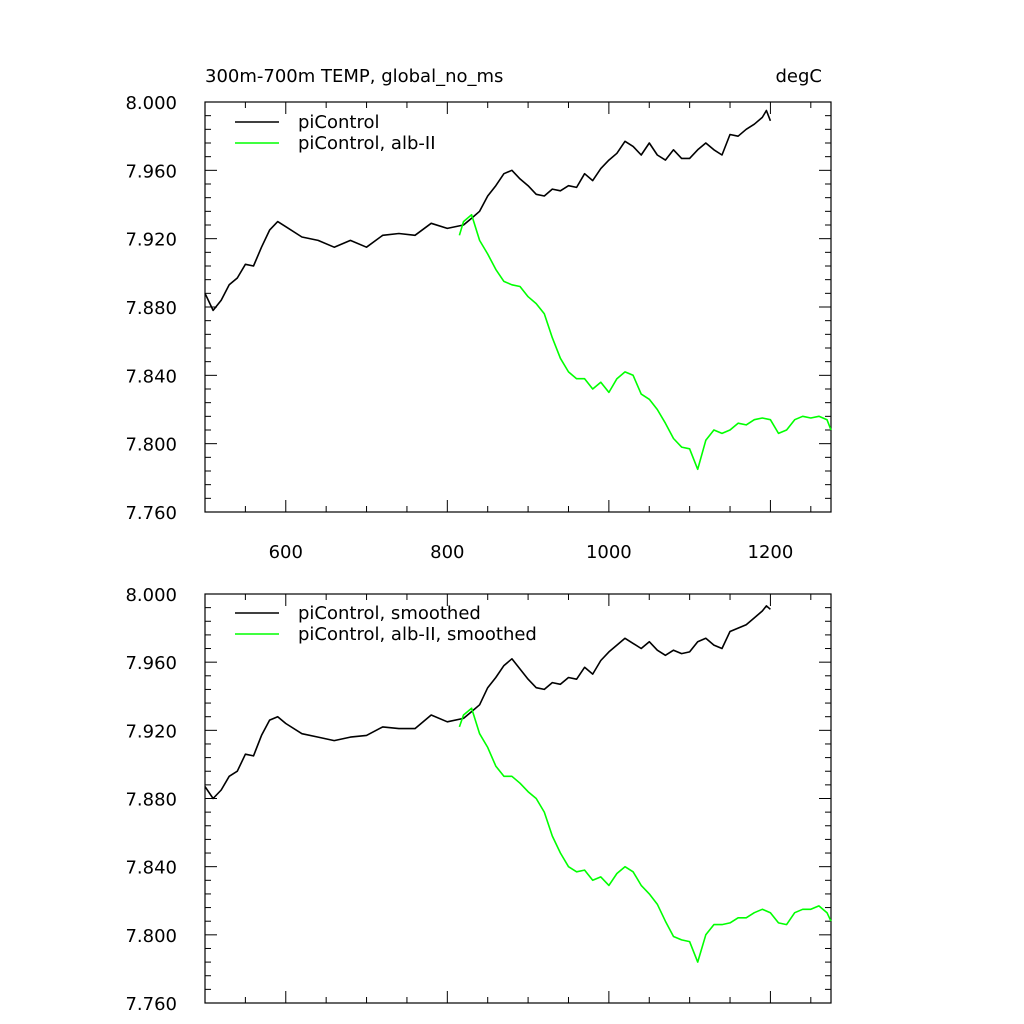 The image size is (1024, 1024). I want to click on series-line-picontrol-alb-ii, so click(645, 342).